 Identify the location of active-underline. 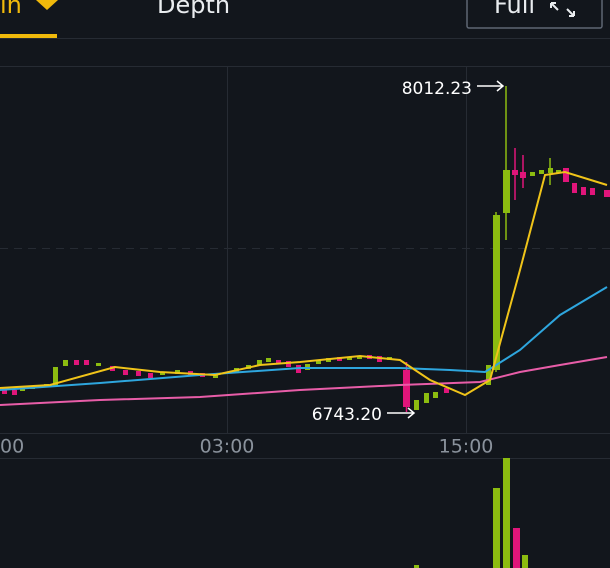
(28, 36).